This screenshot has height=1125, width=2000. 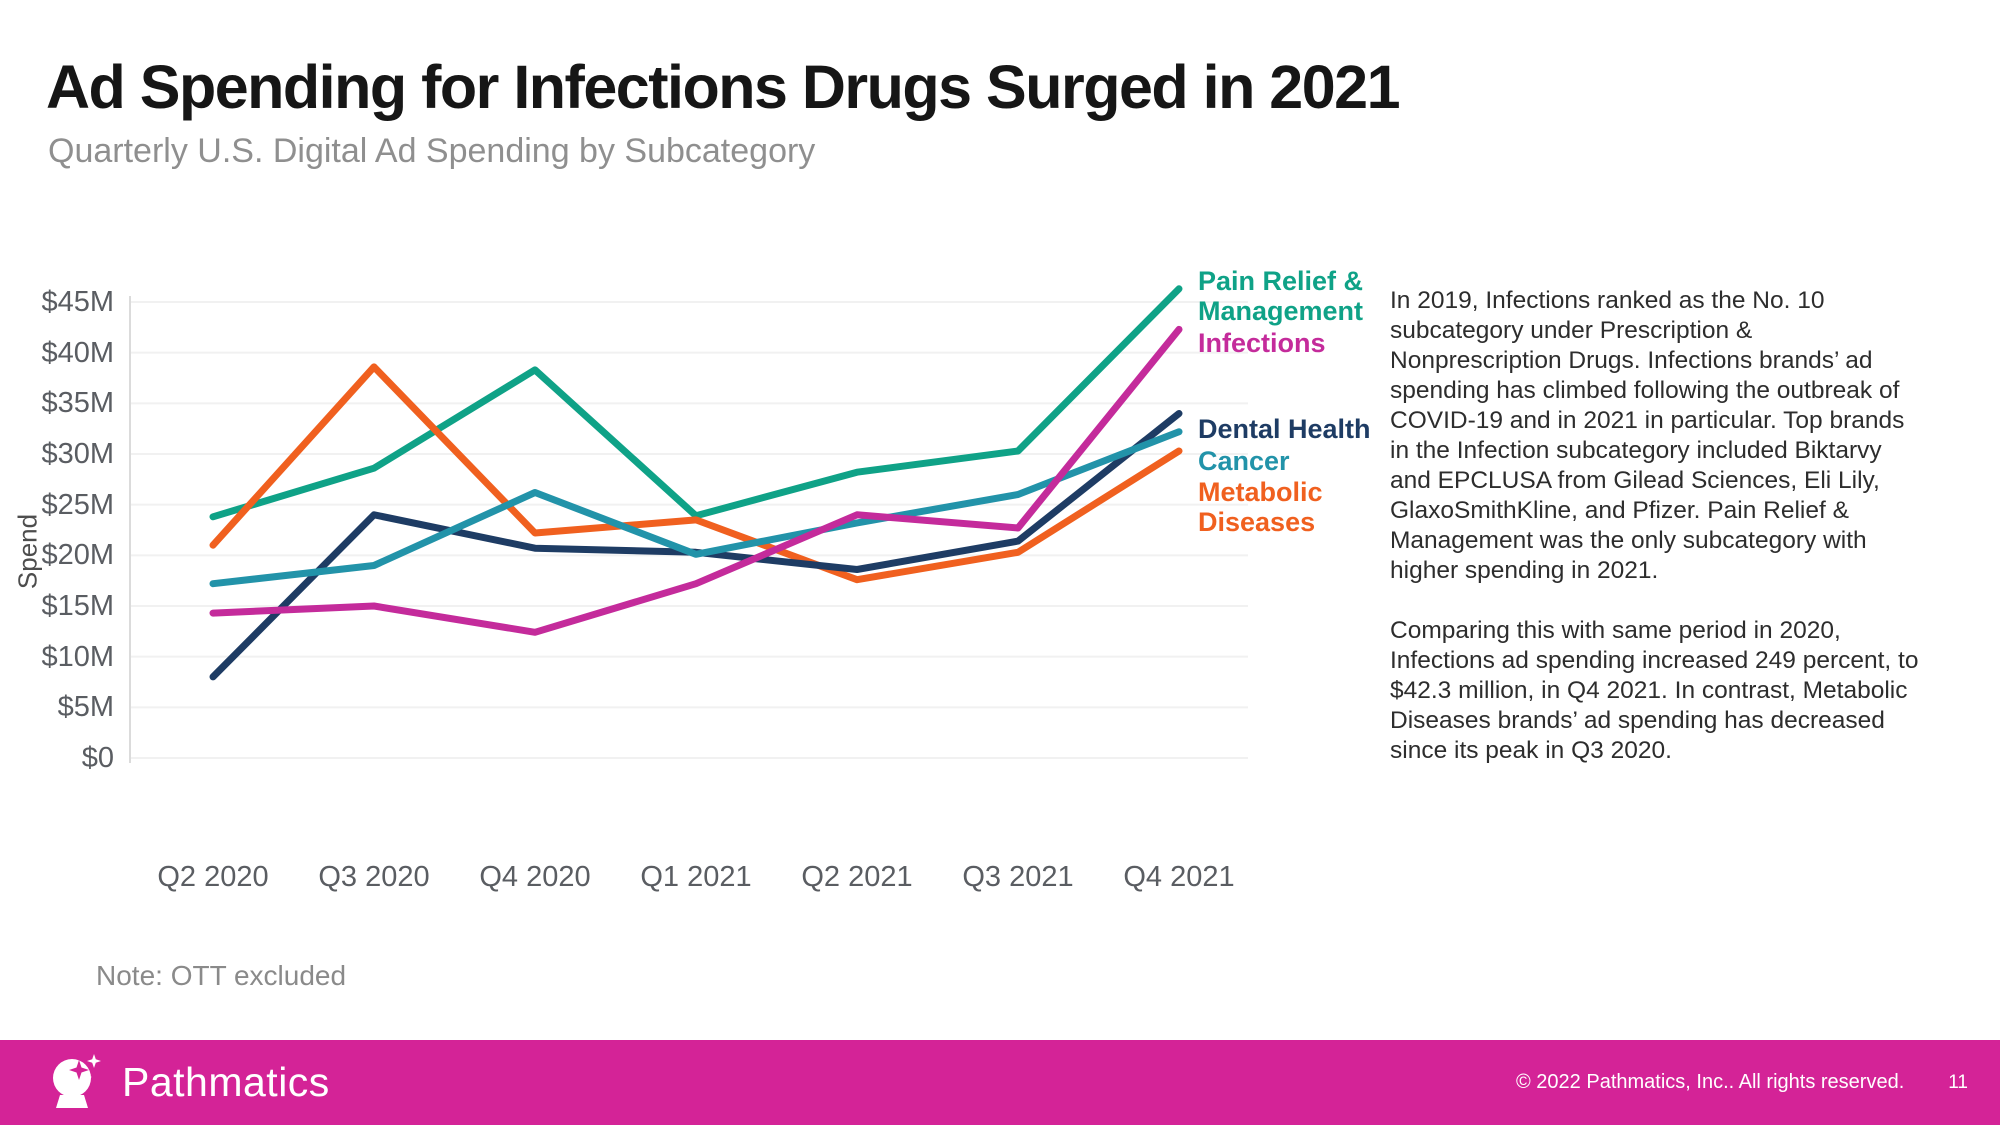 I want to click on y-tick-label: $35M, so click(x=77, y=403).